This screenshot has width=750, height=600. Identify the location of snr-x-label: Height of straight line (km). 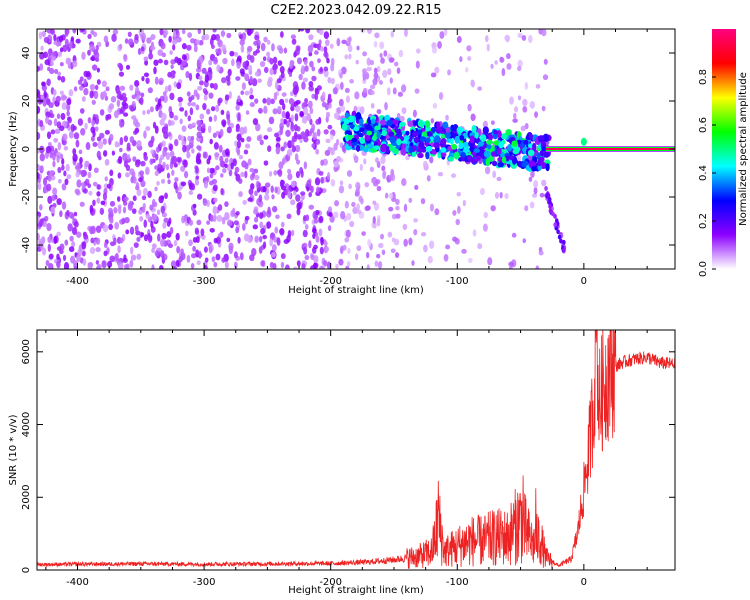
(356, 590).